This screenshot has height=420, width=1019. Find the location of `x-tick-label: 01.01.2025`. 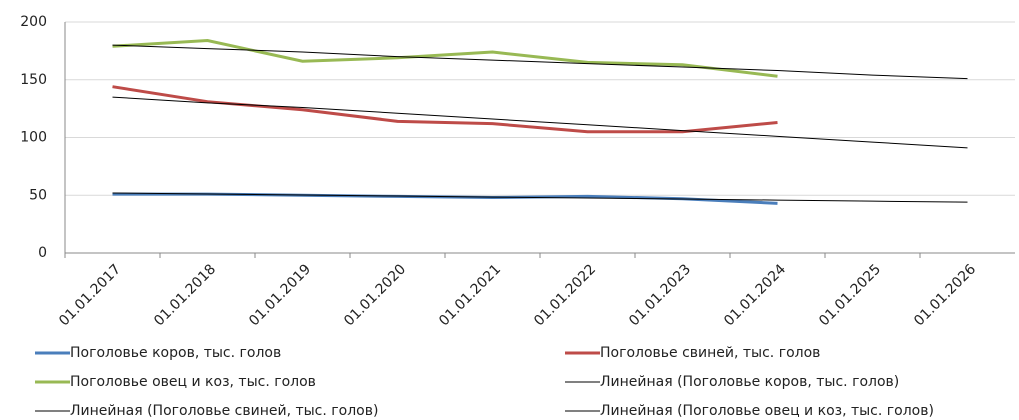

x-tick-label: 01.01.2025 is located at coordinates (850, 295).